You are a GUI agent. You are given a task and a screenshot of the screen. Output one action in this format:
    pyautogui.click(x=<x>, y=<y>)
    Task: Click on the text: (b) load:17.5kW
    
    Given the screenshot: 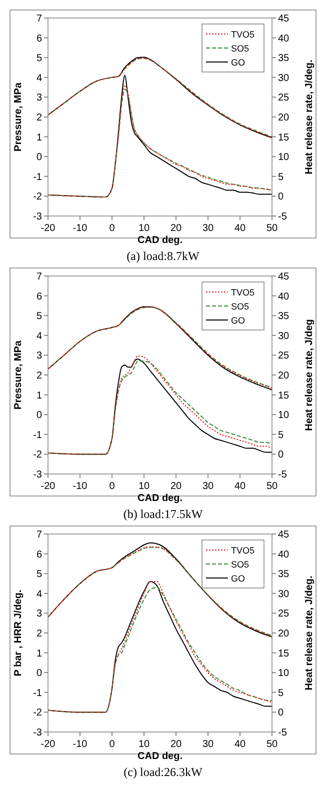 What is the action you would take?
    pyautogui.click(x=163, y=514)
    